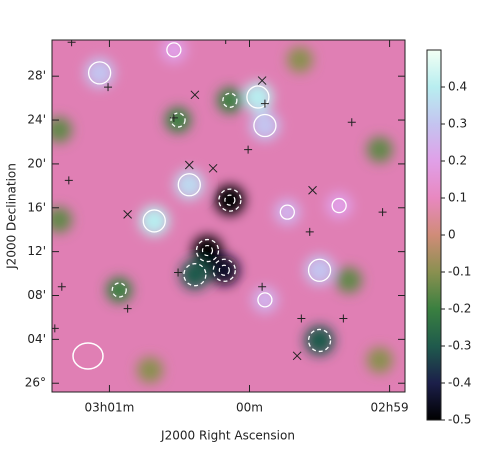 This screenshot has width=479, height=461. What do you see at coordinates (459, 272) in the screenshot?
I see `colorbar-tick-label: -0.1` at bounding box center [459, 272].